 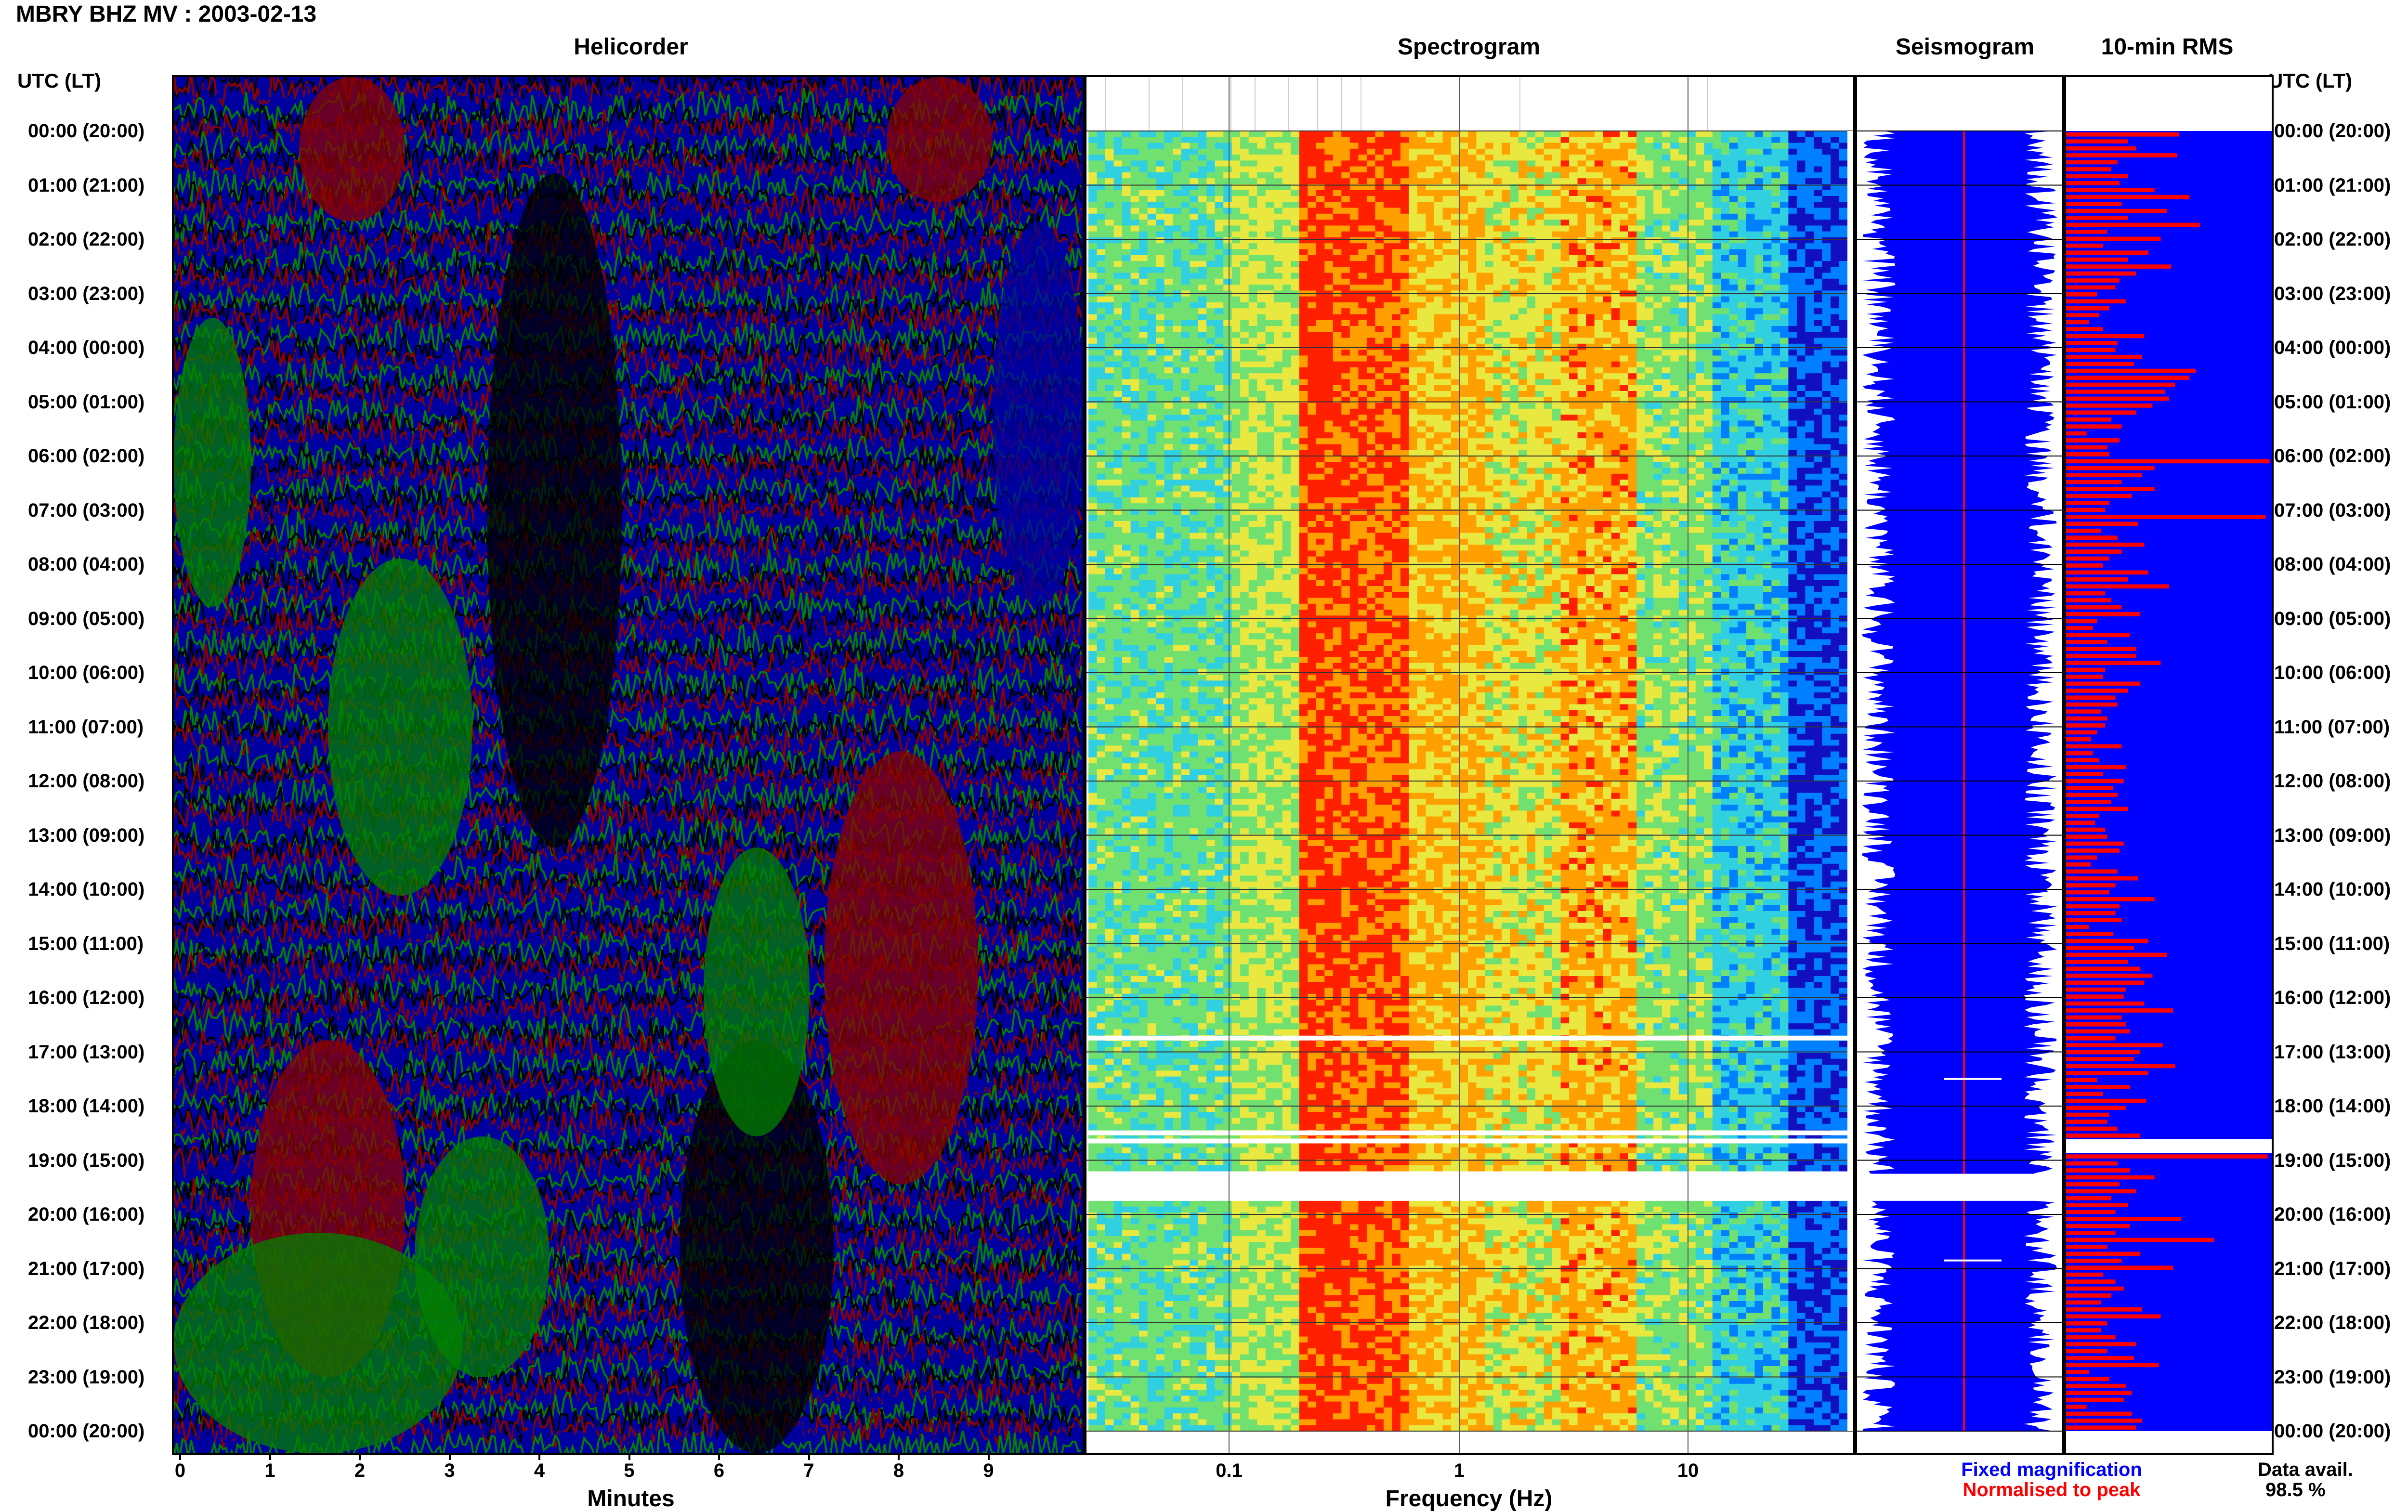 I want to click on minute-tick-label: 6, so click(x=719, y=1470).